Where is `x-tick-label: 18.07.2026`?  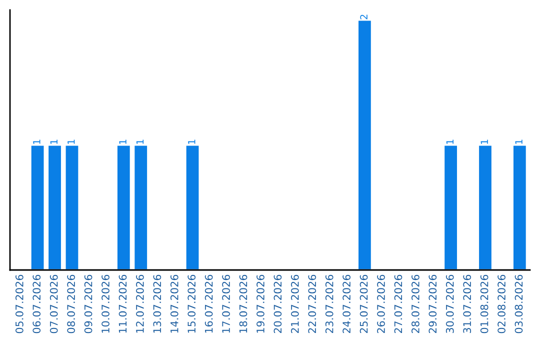
x-tick-label: 18.07.2026 is located at coordinates (243, 303).